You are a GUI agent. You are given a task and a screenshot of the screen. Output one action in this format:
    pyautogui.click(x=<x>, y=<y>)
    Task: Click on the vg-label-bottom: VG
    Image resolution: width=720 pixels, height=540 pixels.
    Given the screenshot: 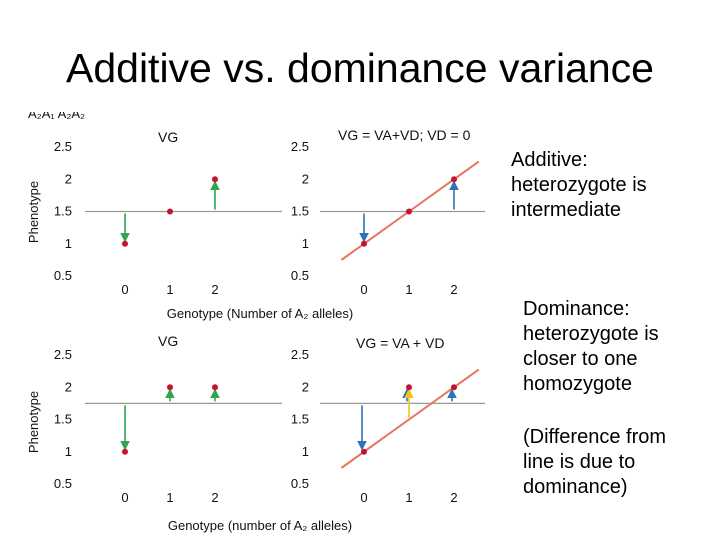 What is the action you would take?
    pyautogui.click(x=168, y=341)
    